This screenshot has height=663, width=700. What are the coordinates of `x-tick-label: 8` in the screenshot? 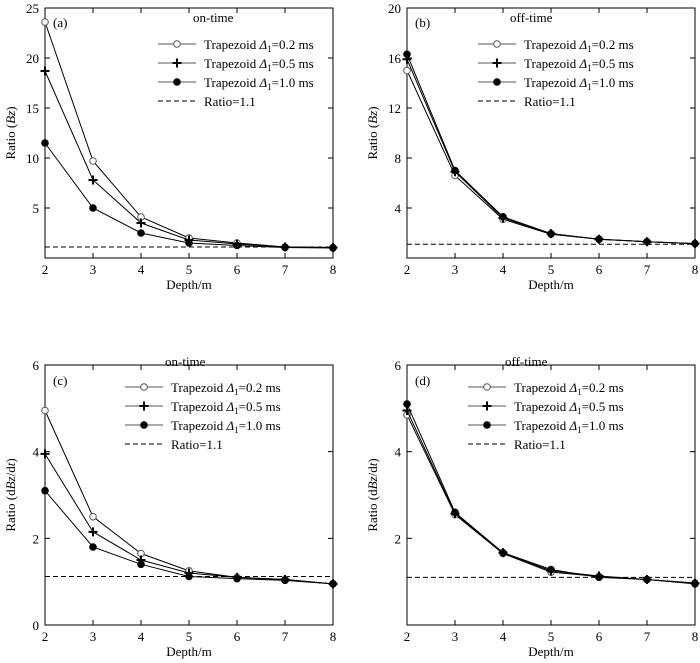 It's located at (333, 636).